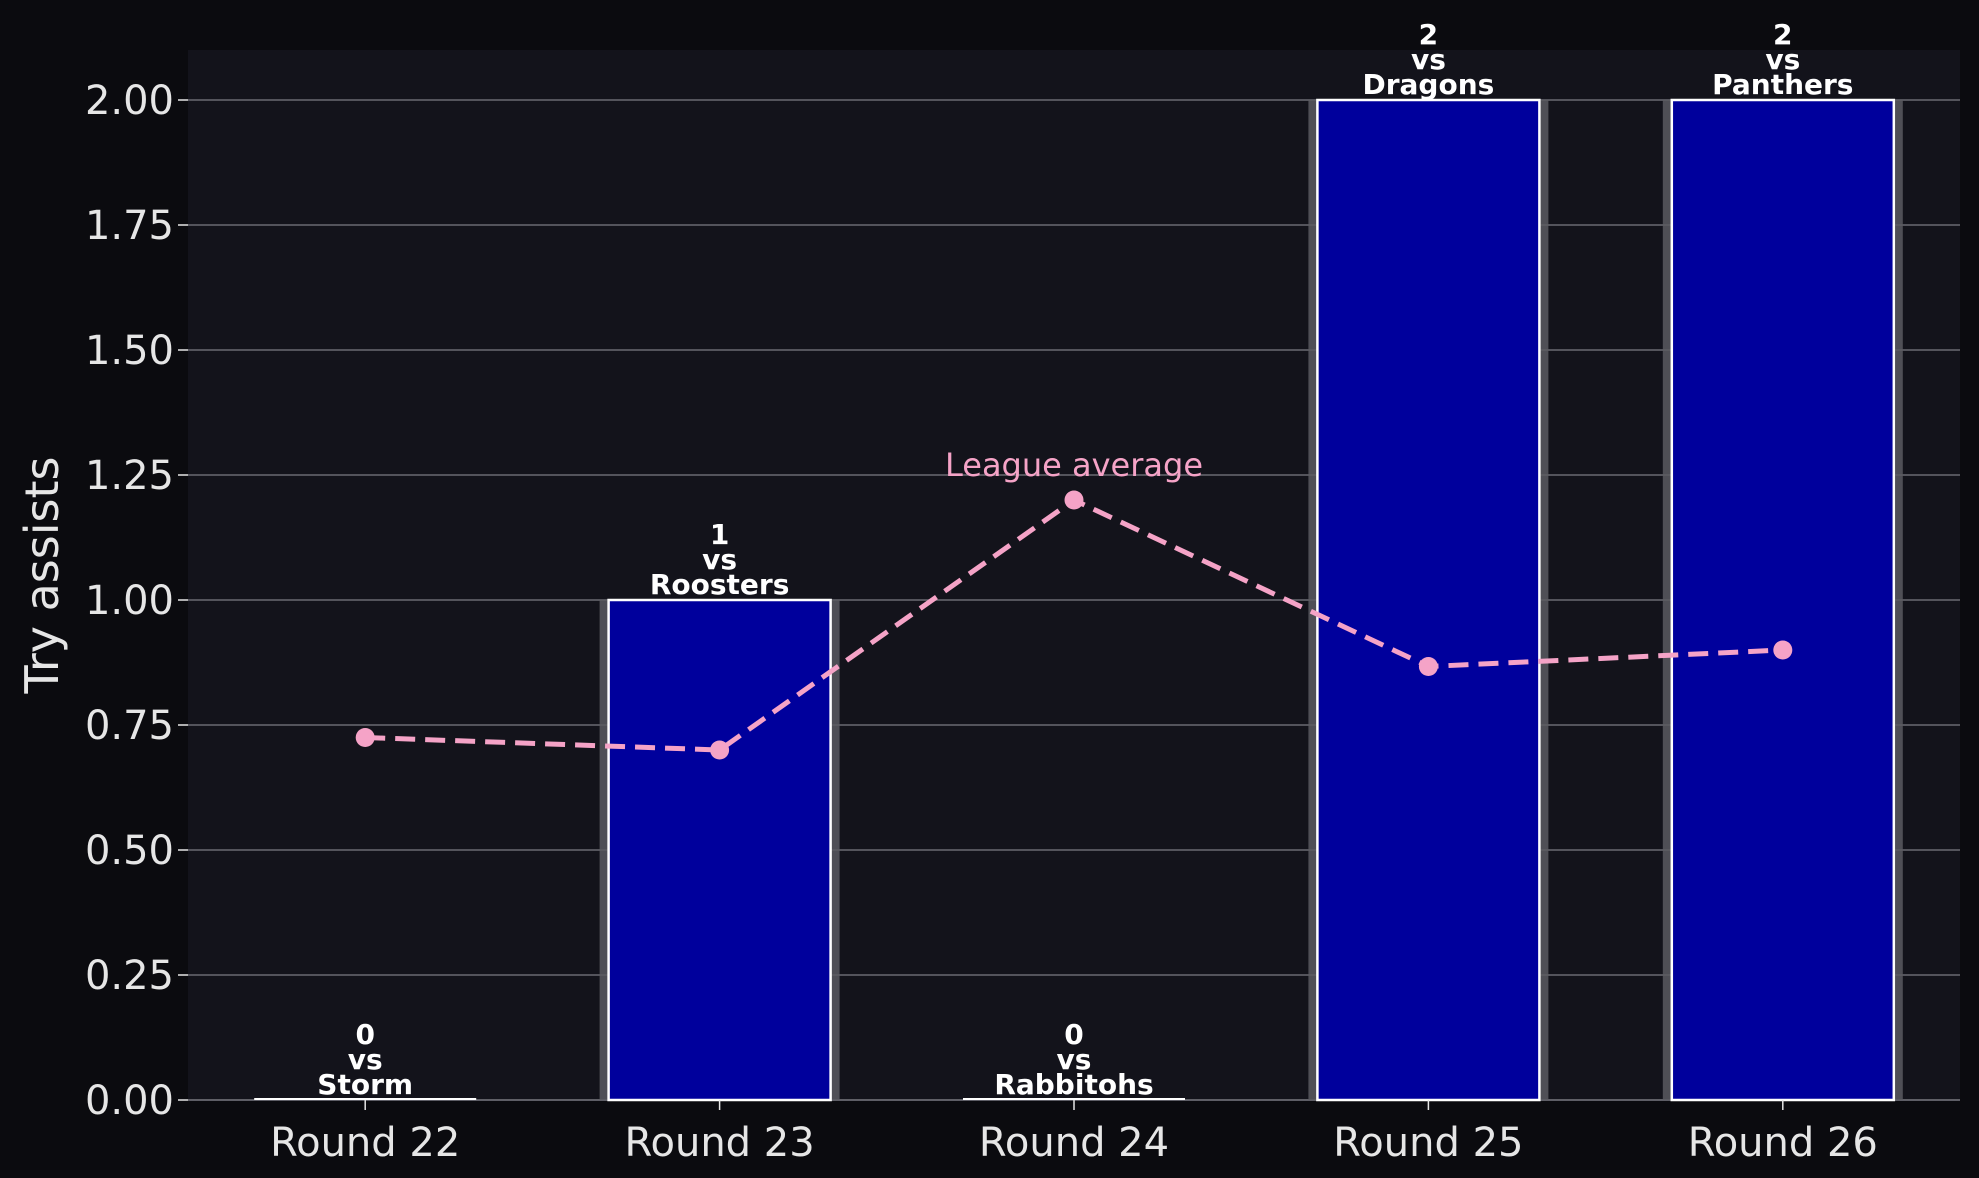 Image resolution: width=1979 pixels, height=1178 pixels. Describe the element at coordinates (129, 226) in the screenshot. I see `y-tick-label: 1.75` at that location.